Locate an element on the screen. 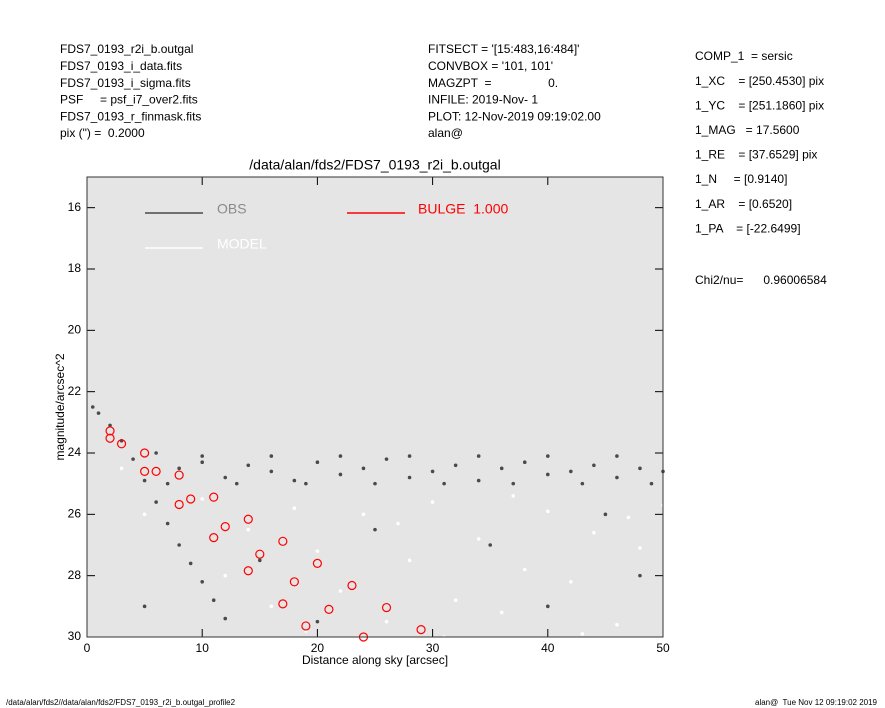  header-right-line: 1_XC = [250.4530] pix is located at coordinates (759, 81).